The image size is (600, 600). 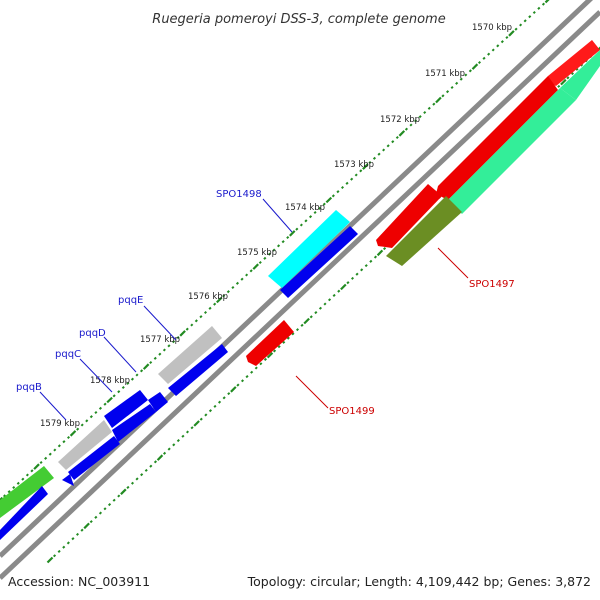 What do you see at coordinates (492, 284) in the screenshot?
I see `gene-label-spo1497: SPO1497` at bounding box center [492, 284].